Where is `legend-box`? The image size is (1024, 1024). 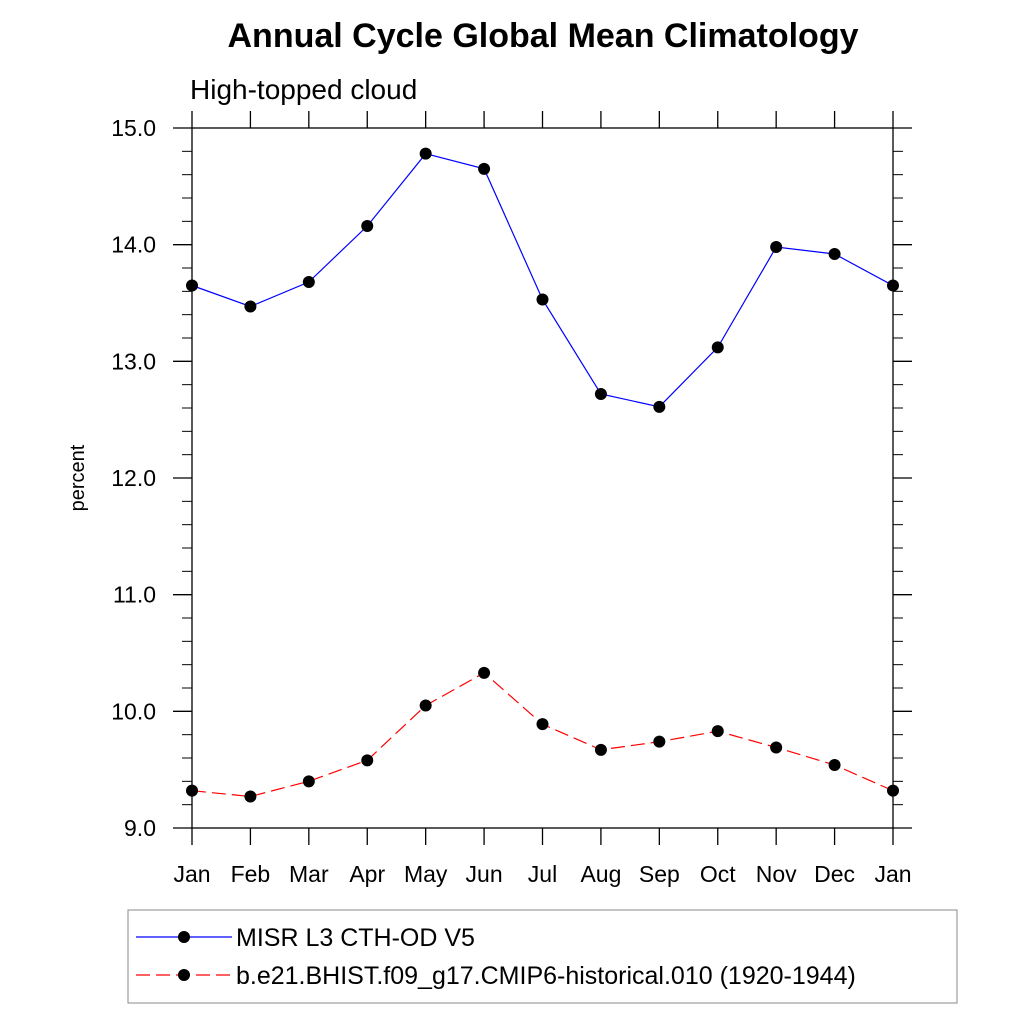
legend-box is located at coordinates (542, 956).